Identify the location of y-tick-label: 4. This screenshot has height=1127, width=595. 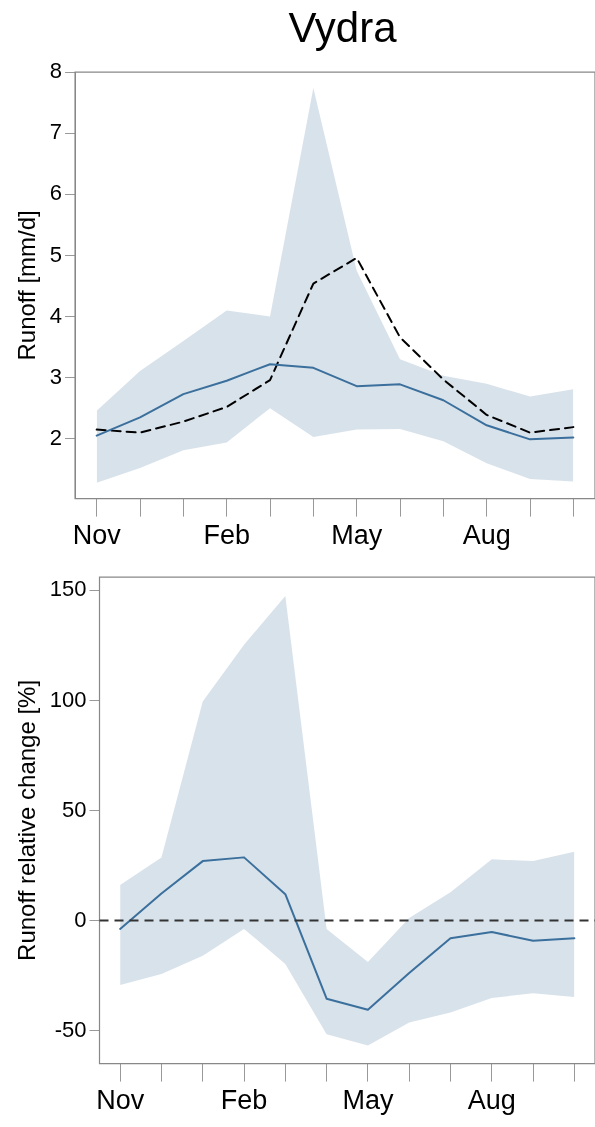
(56, 315).